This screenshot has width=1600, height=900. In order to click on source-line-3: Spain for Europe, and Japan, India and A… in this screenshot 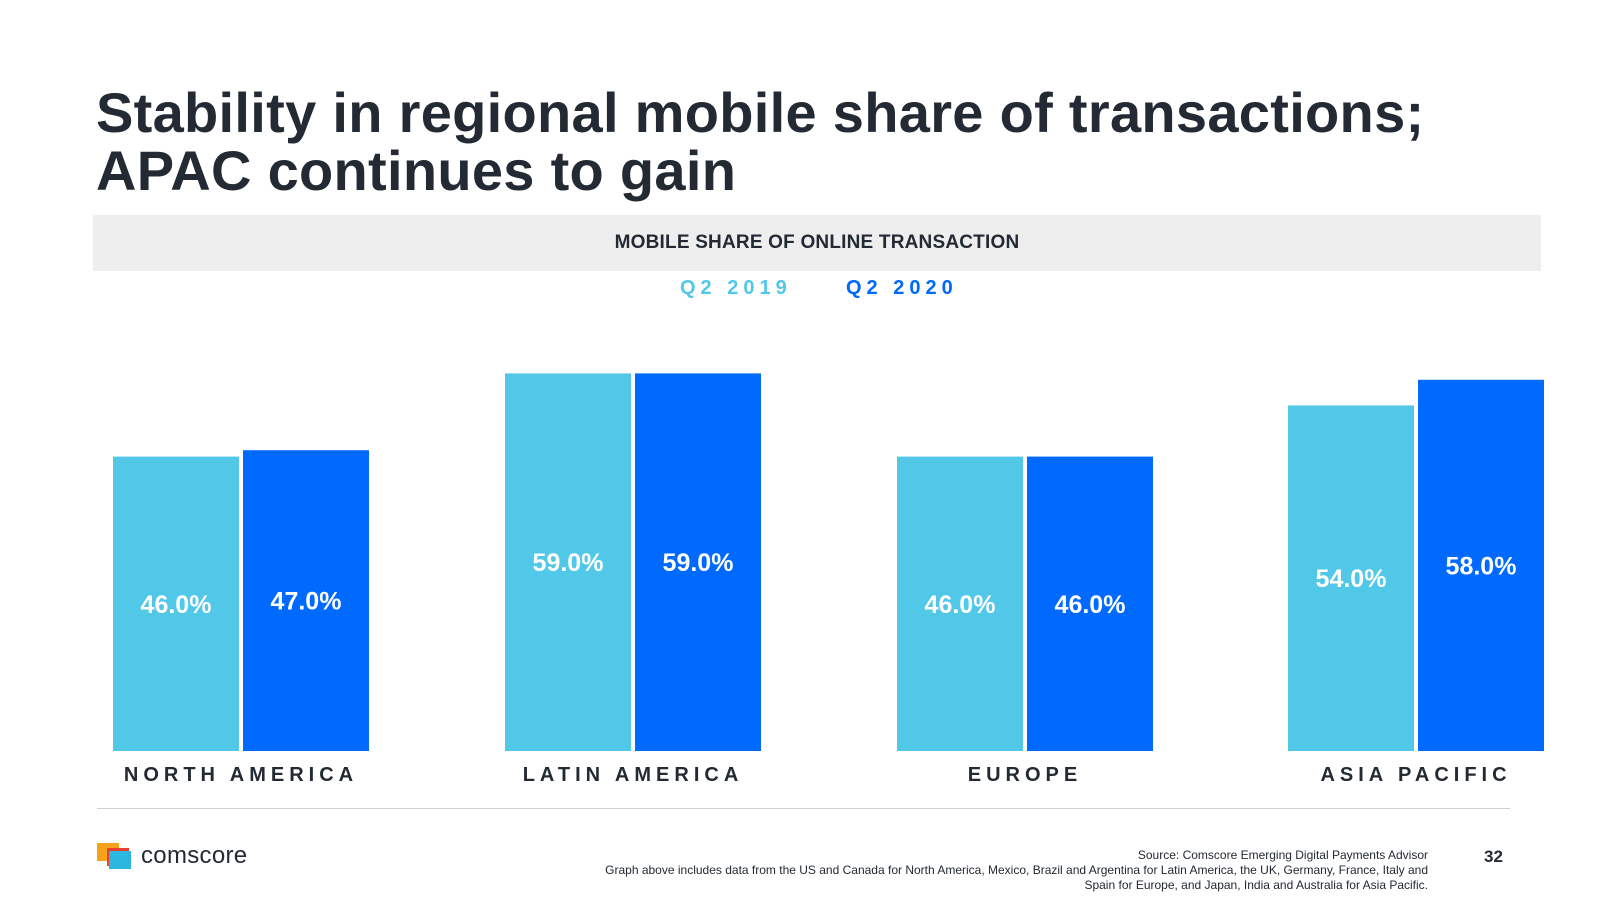, I will do `click(1256, 885)`.